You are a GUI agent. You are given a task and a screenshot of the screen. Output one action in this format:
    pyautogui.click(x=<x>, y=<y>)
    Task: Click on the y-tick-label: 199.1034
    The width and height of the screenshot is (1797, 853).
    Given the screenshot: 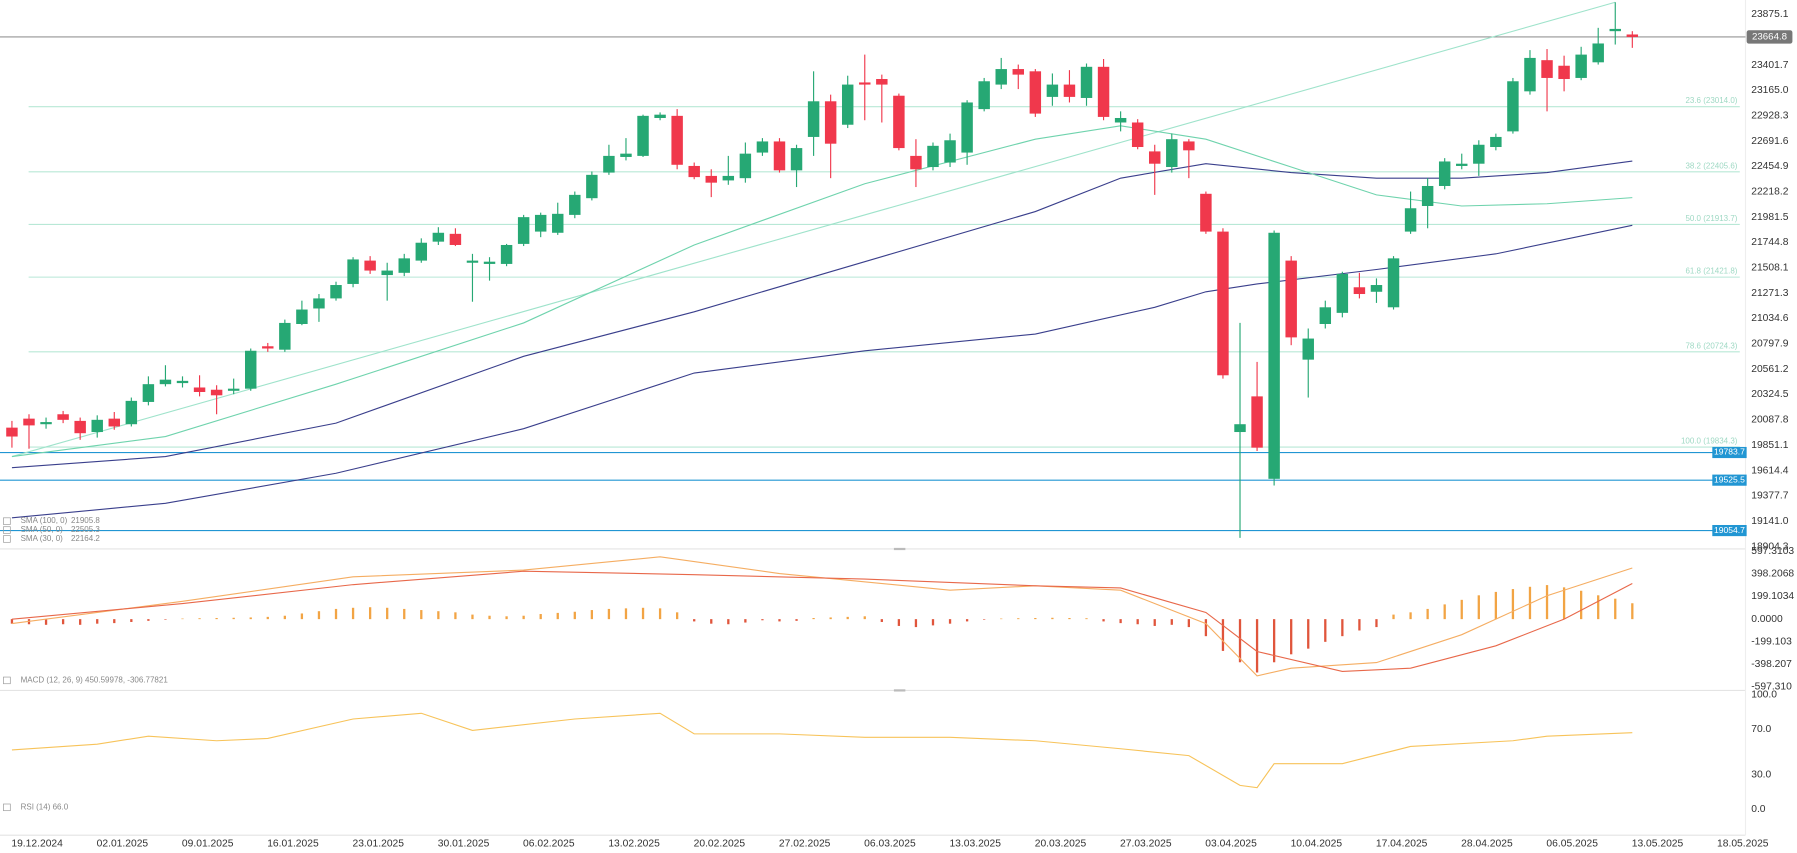 What is the action you would take?
    pyautogui.click(x=1772, y=596)
    